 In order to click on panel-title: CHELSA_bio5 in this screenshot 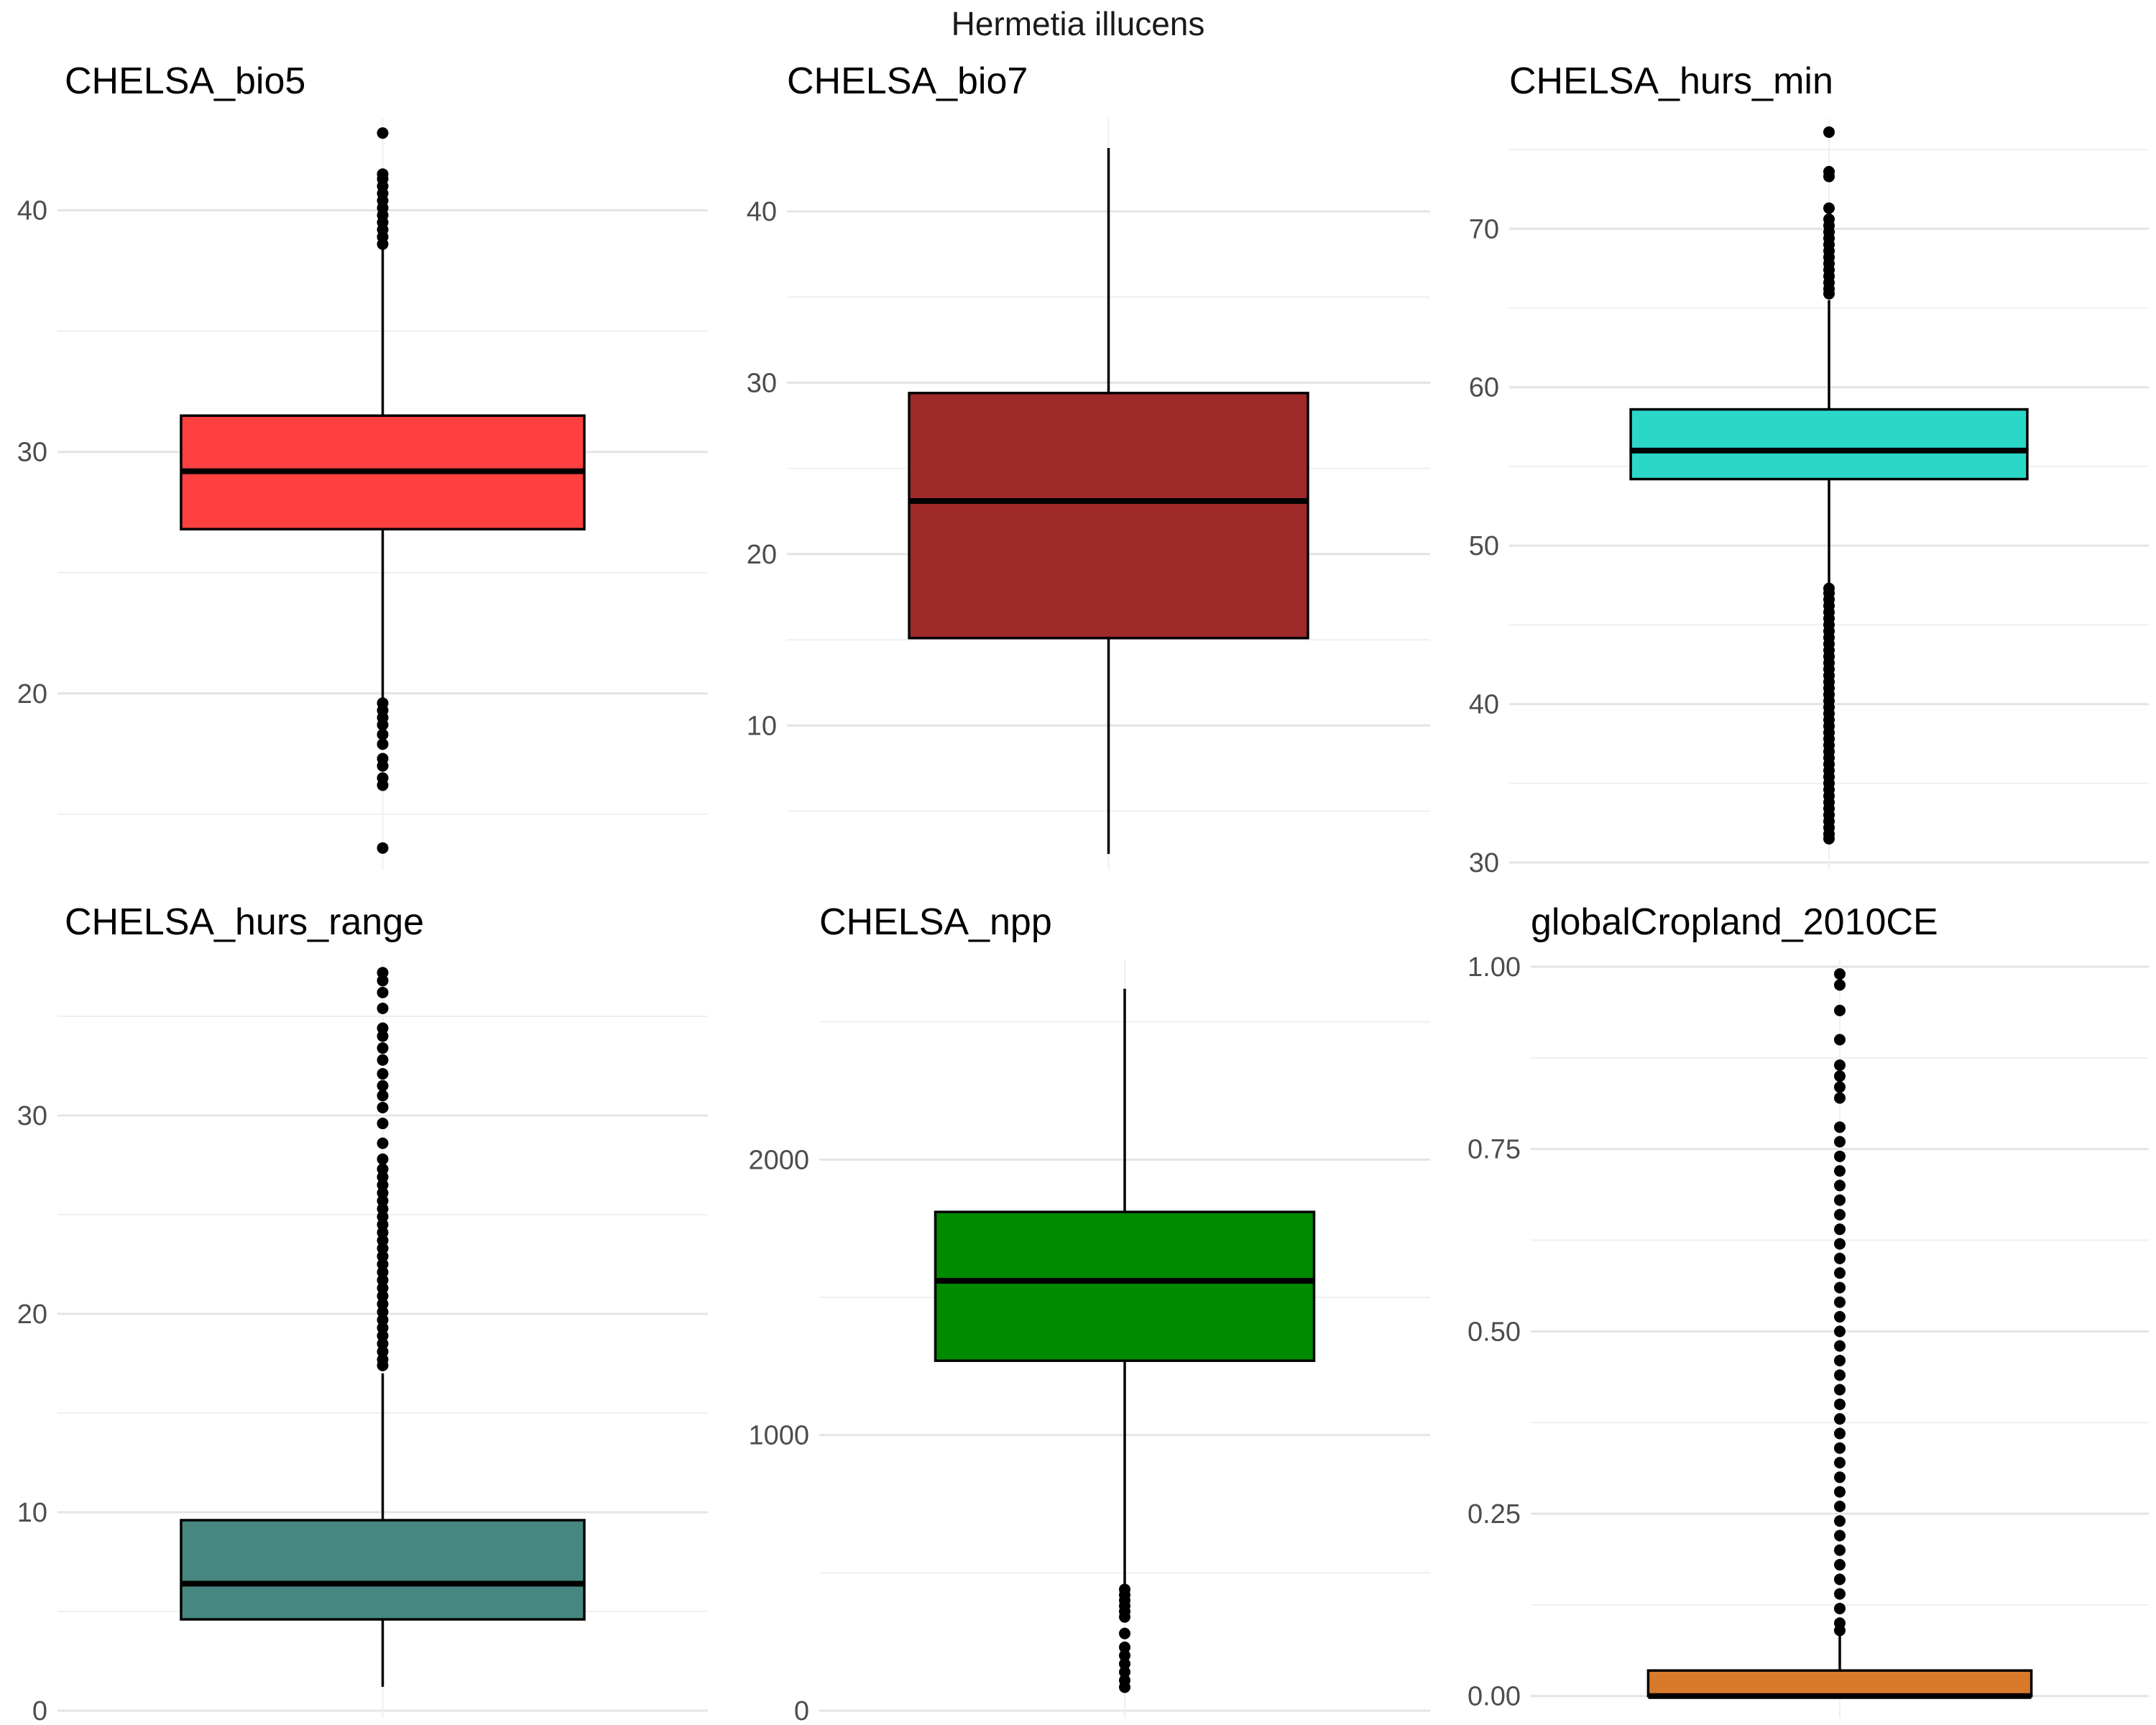, I will do `click(185, 81)`.